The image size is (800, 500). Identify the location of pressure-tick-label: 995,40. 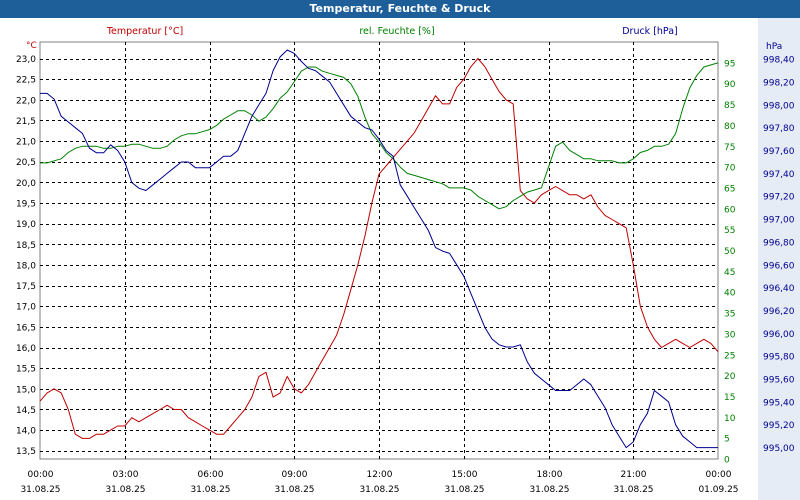
(779, 403).